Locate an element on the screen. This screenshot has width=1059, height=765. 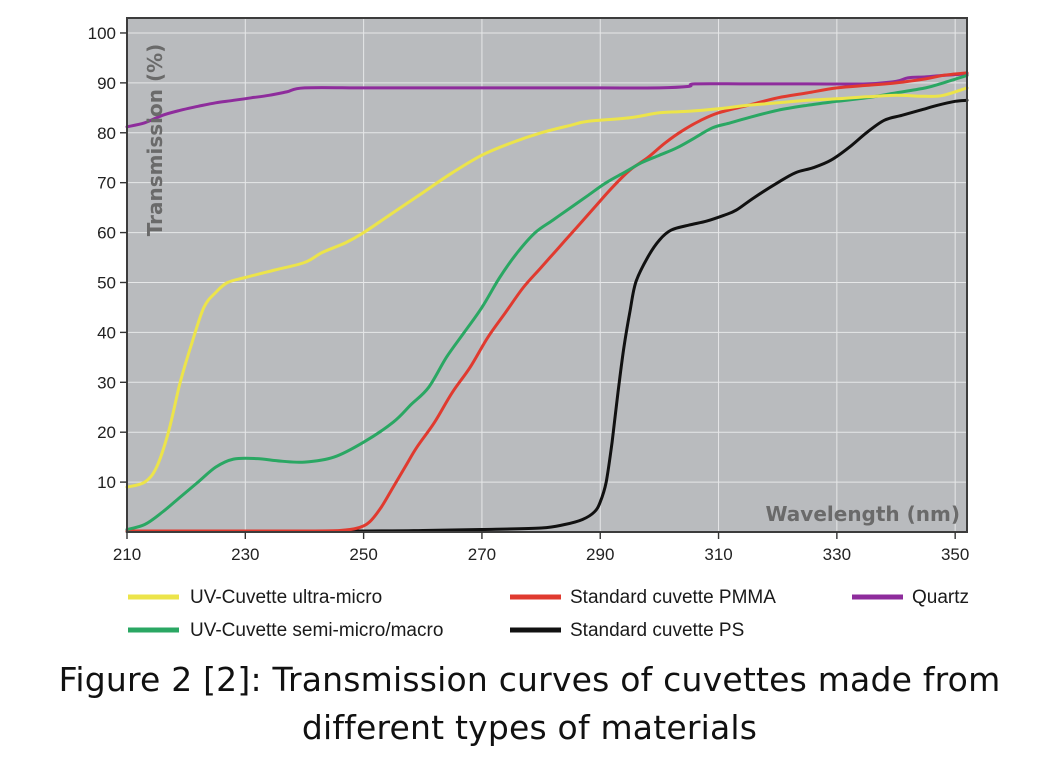
y-tick-label: 100 is located at coordinates (102, 33).